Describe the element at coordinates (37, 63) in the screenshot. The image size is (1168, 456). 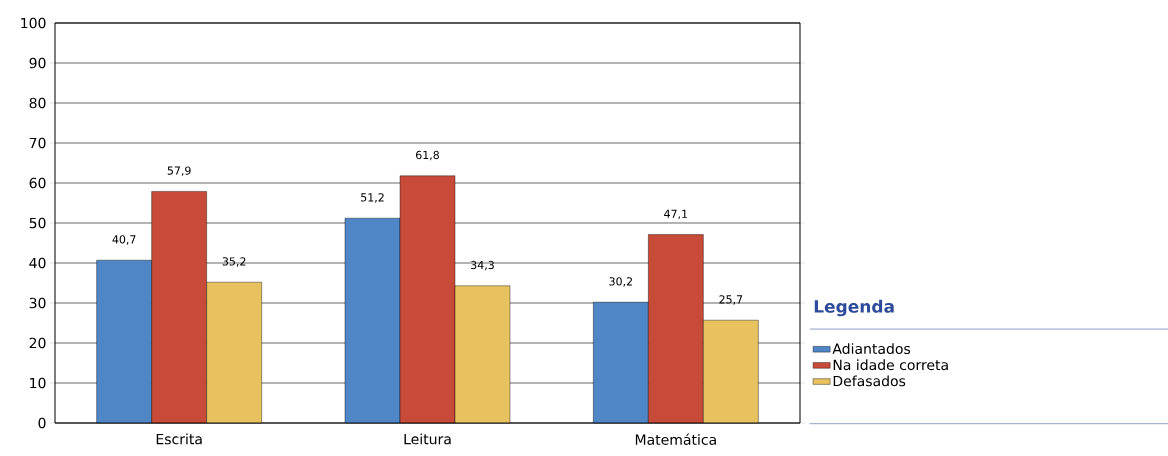
I see `y-tick-label: 90` at that location.